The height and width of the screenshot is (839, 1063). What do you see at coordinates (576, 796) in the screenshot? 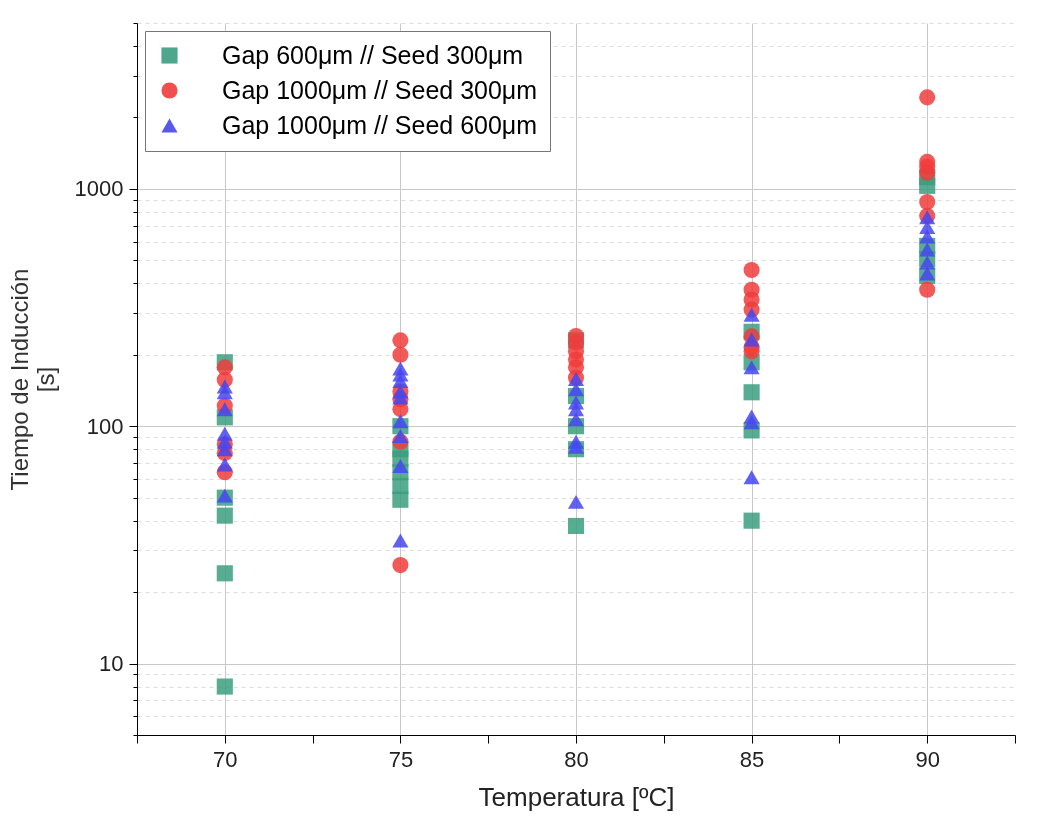
I see `x-axis-title: Temperatura [ºC]` at bounding box center [576, 796].